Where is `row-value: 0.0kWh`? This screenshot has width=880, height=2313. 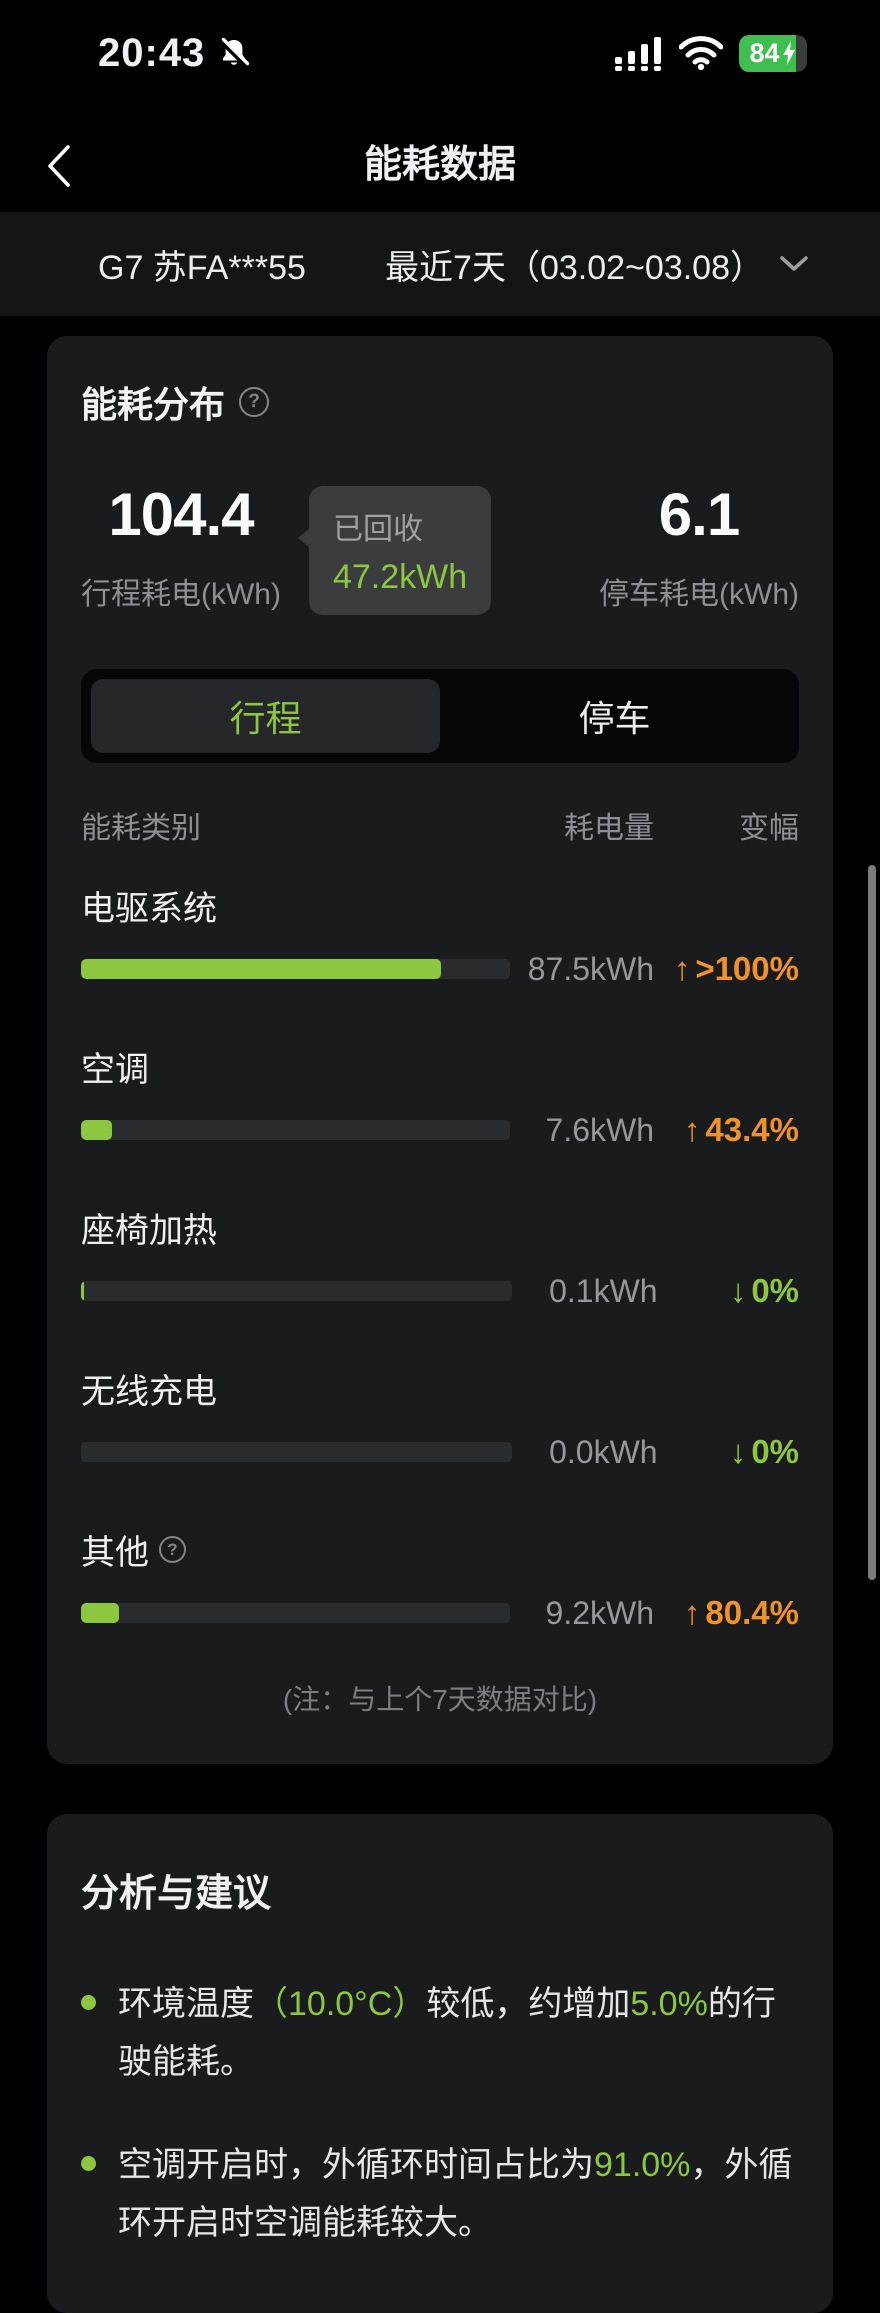
row-value: 0.0kWh is located at coordinates (603, 1451).